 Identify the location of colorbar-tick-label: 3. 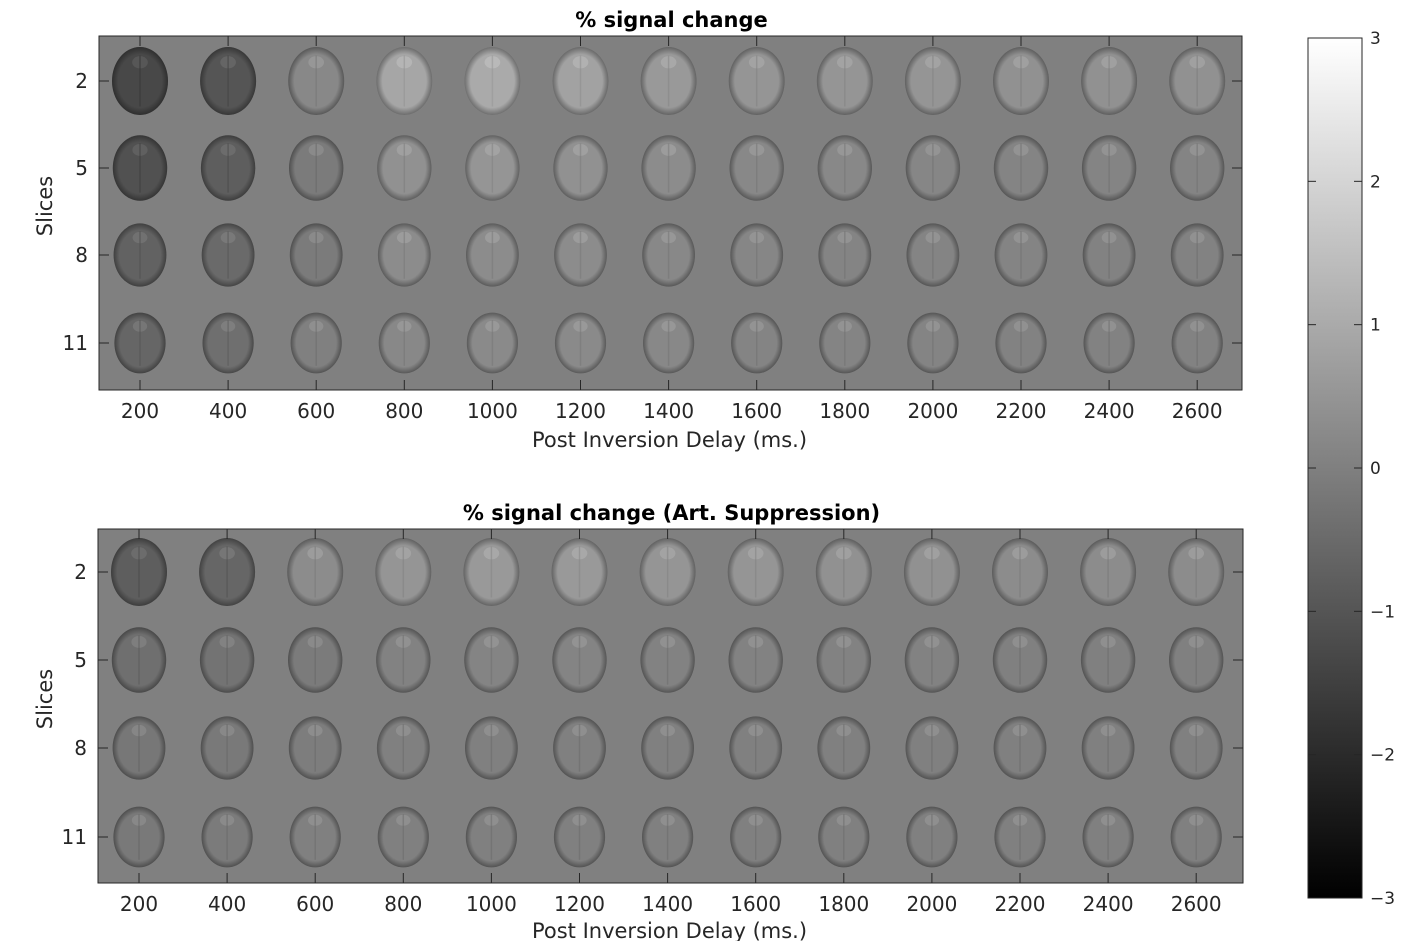
(1375, 39).